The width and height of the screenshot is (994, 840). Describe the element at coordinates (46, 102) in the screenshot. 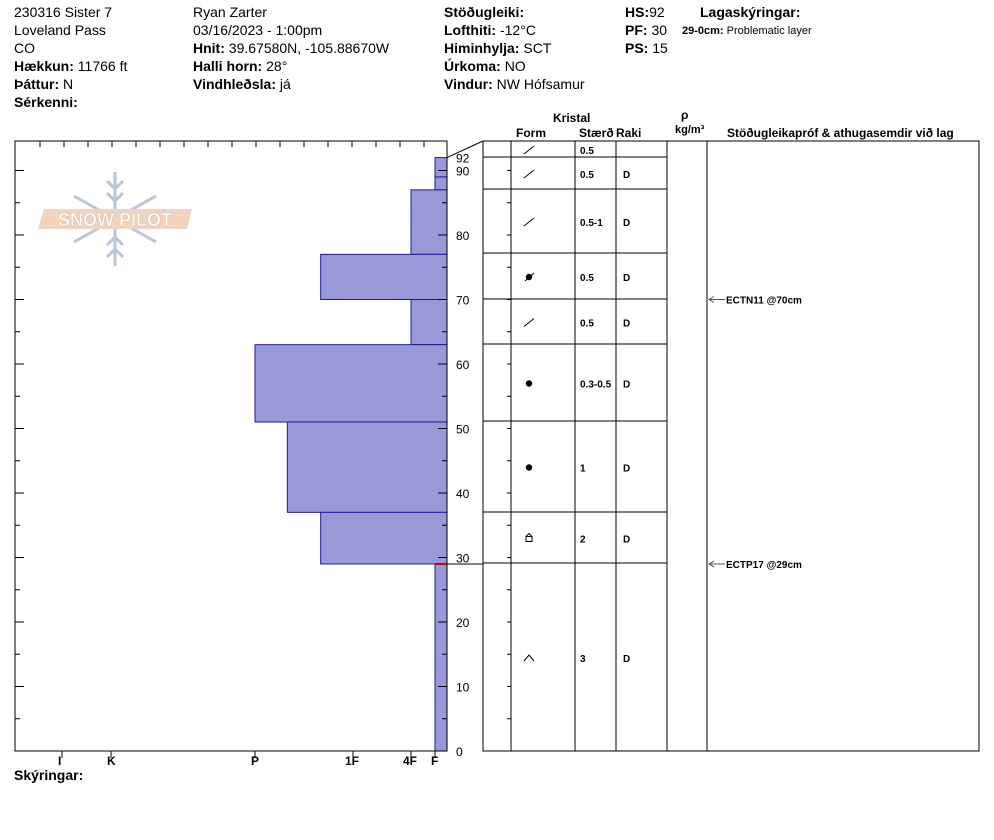

I see `features-label: Sérkenni:` at that location.